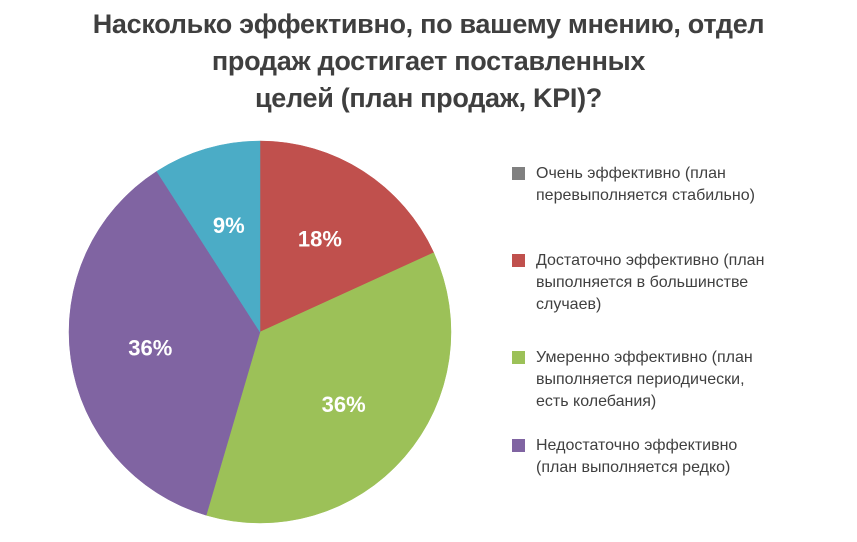  Describe the element at coordinates (328, 388) in the screenshot. I see `pie-slice-green-slice` at that location.